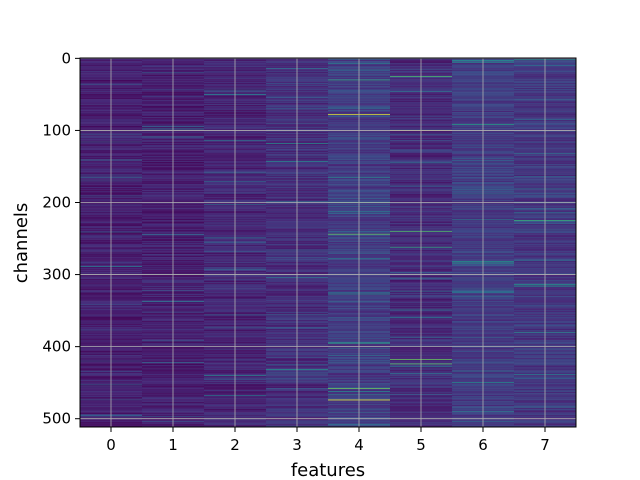 The height and width of the screenshot is (480, 640). I want to click on x-axis-ticks: 0 1 2 3 4 5 6 7, so click(328, 440).